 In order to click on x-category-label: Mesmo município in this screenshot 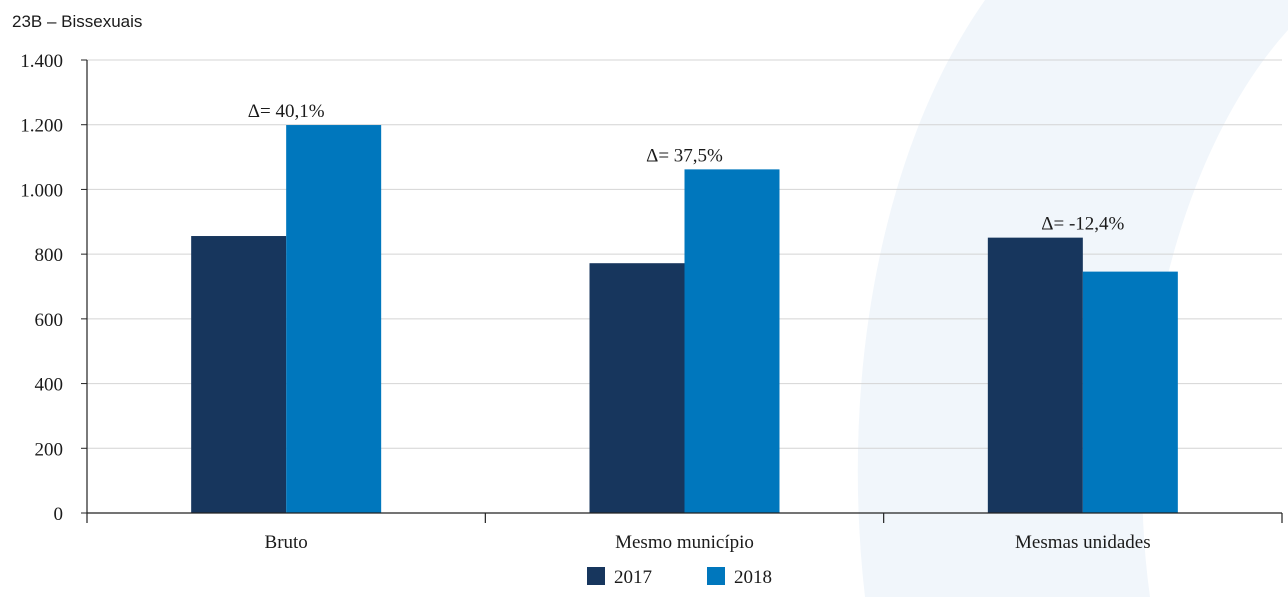, I will do `click(684, 542)`.